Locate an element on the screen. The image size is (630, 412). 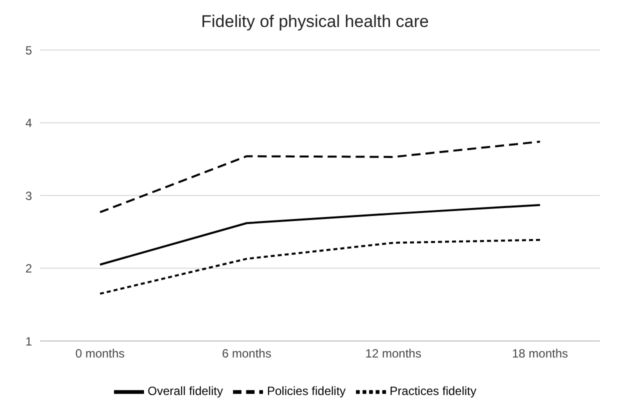
y-tick-label: 4 is located at coordinates (28, 123).